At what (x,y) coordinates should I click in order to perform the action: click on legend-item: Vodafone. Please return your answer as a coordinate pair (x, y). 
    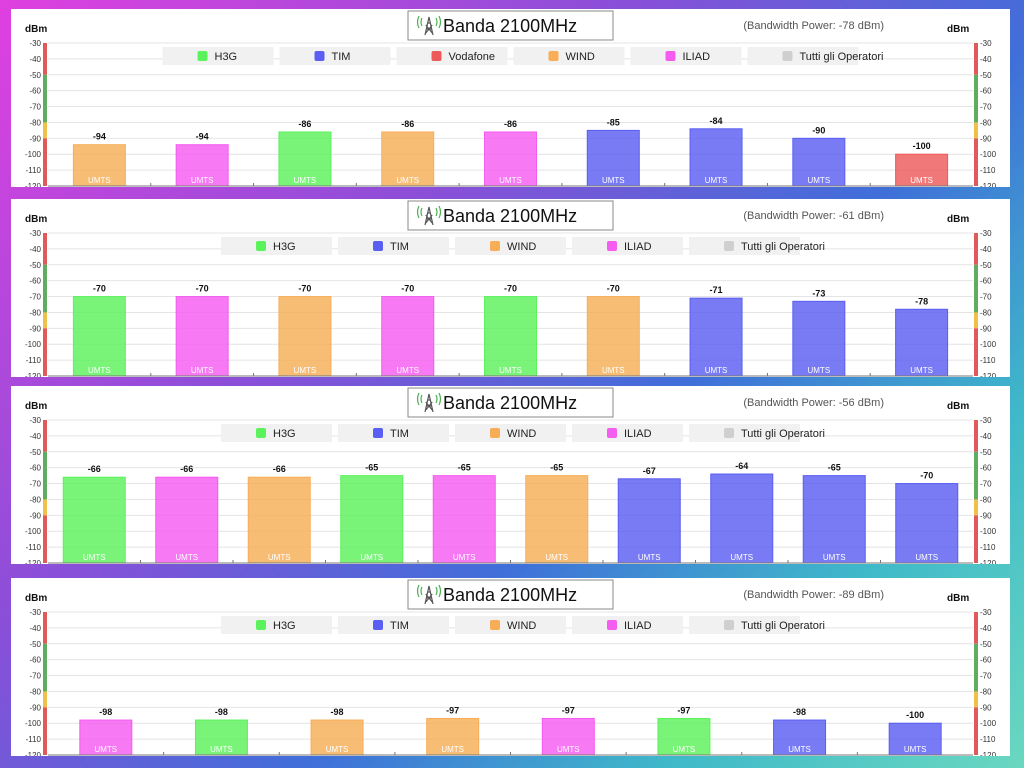
    Looking at the image, I should click on (452, 56).